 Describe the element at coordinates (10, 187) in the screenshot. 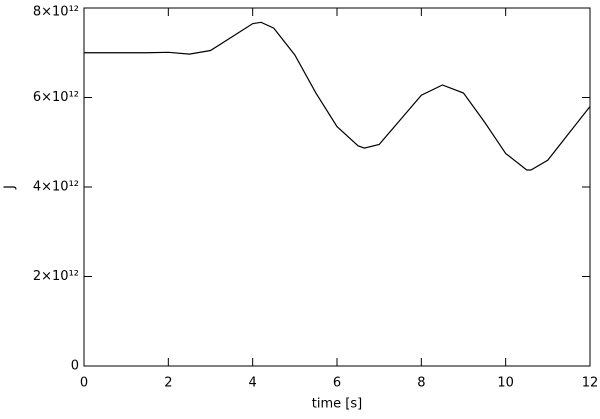

I see `y-axis-label: J` at that location.